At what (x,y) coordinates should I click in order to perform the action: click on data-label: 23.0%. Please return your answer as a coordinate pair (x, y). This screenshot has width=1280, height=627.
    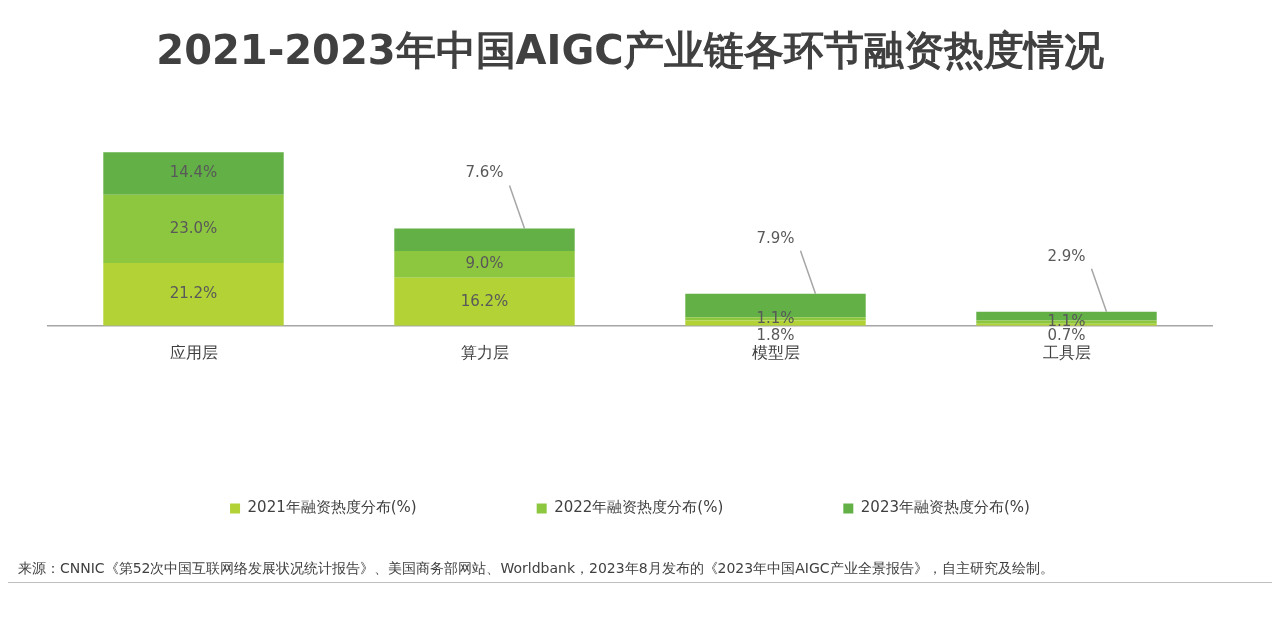
    Looking at the image, I should click on (193, 227).